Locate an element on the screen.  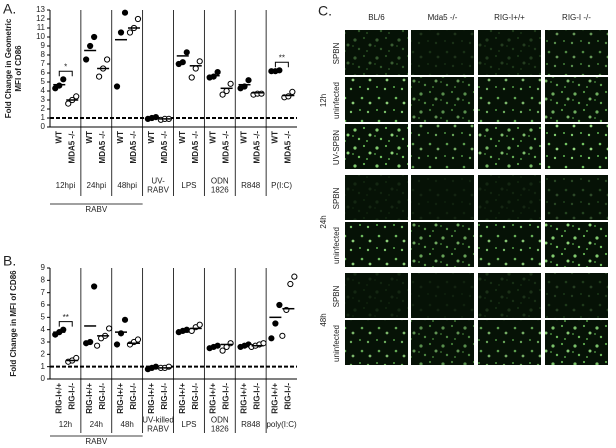
group-label: 24hpi is located at coordinates (97, 185).